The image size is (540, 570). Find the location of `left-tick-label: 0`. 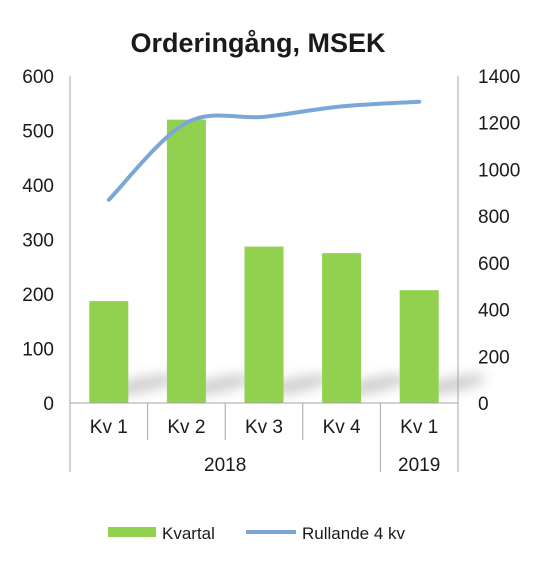

left-tick-label: 0 is located at coordinates (48, 404).